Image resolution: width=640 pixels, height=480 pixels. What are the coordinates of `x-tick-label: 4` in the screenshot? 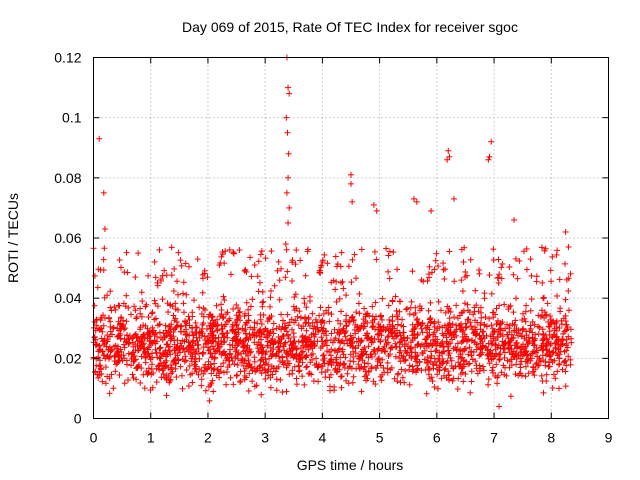 It's located at (322, 438).